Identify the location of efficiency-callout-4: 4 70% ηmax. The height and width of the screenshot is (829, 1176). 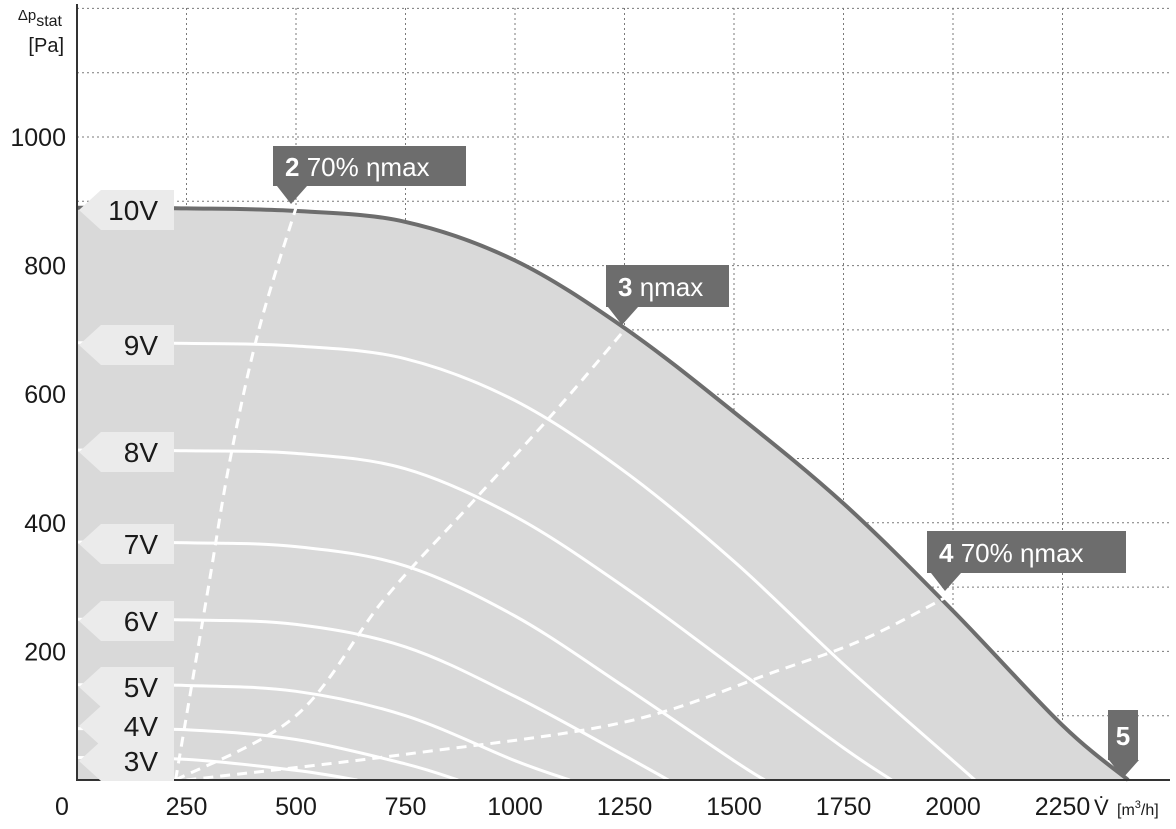
(1026, 561).